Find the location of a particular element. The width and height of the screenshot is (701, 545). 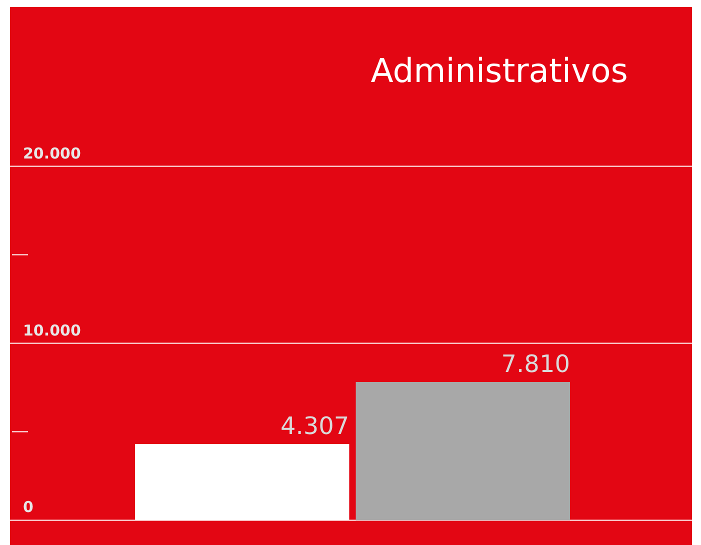

y-tick-label: 10.000 is located at coordinates (52, 330).